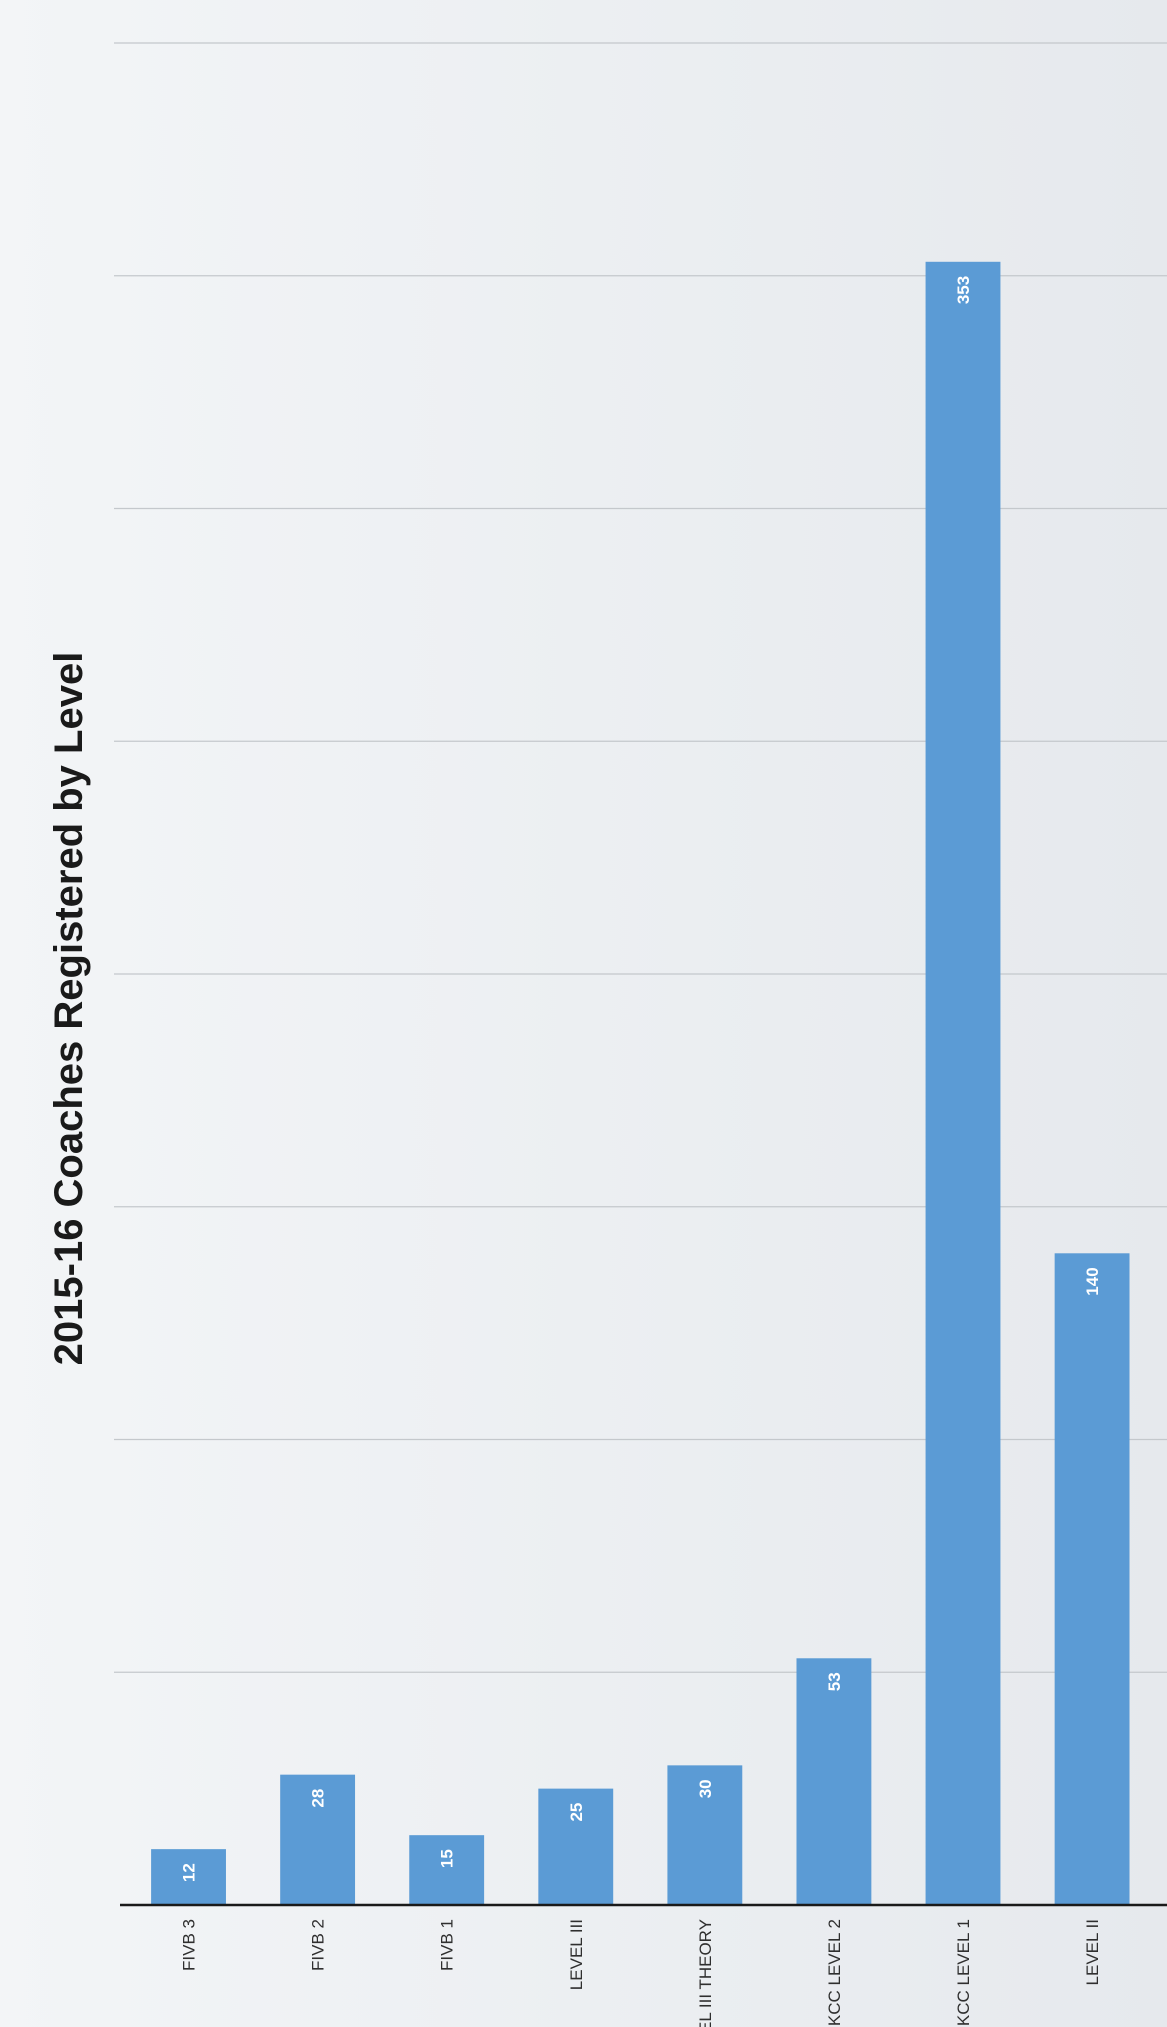 Image resolution: width=1167 pixels, height=2027 pixels. I want to click on data-label: 53, so click(834, 1681).